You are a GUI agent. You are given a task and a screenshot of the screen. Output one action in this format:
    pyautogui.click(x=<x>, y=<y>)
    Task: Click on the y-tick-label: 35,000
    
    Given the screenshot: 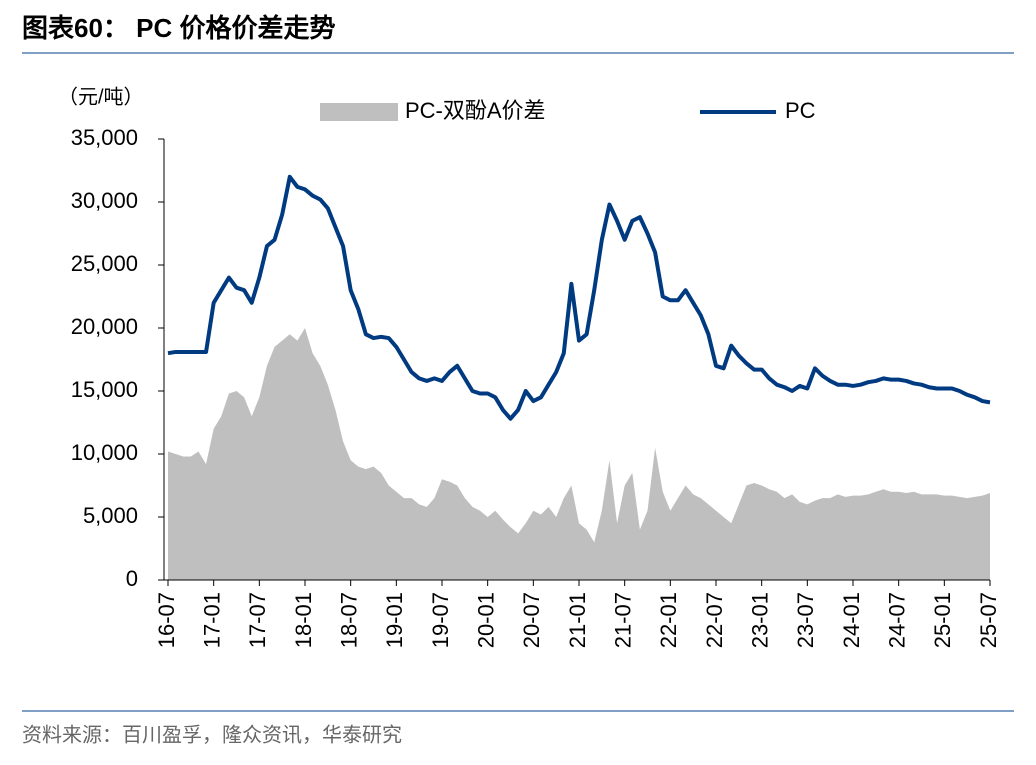 What is the action you would take?
    pyautogui.click(x=104, y=137)
    